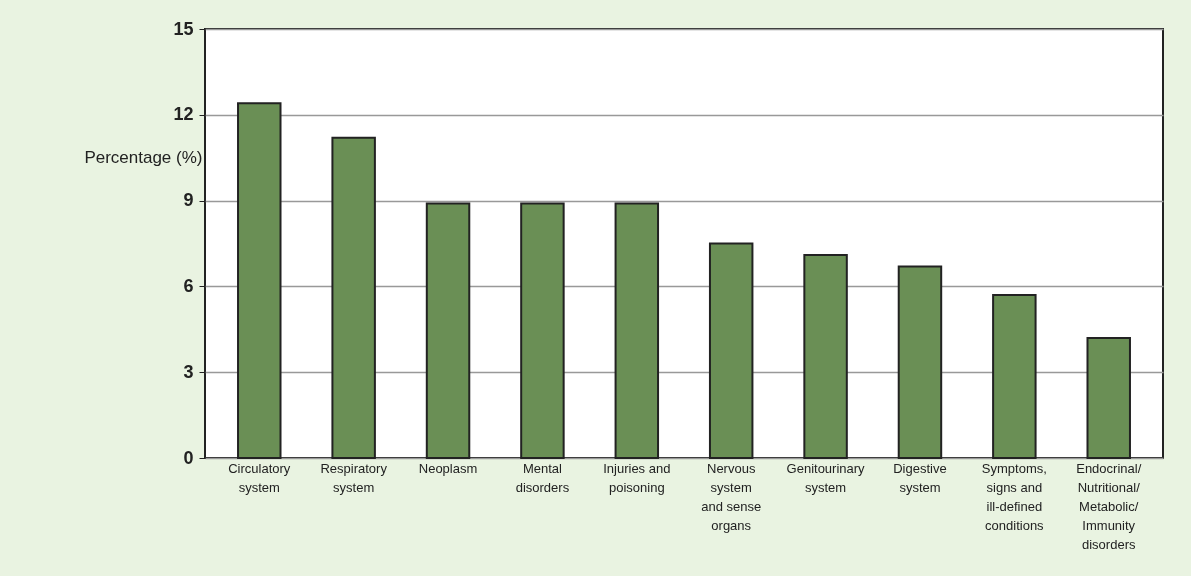 The width and height of the screenshot is (1191, 576). What do you see at coordinates (188, 371) in the screenshot?
I see `y-tick-label: 3` at bounding box center [188, 371].